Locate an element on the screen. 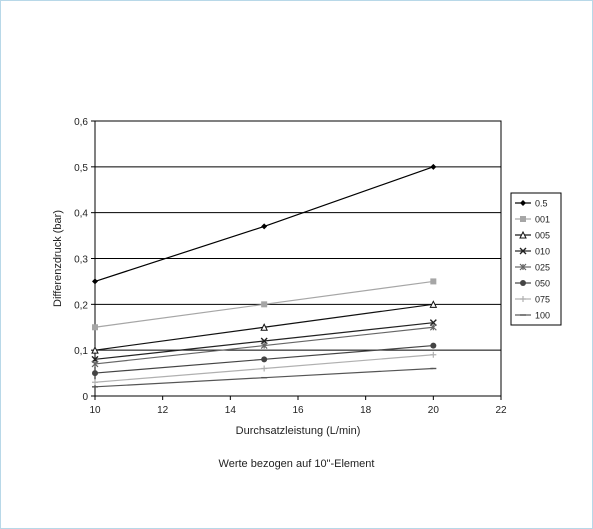  x-tick-label: 16 is located at coordinates (298, 410).